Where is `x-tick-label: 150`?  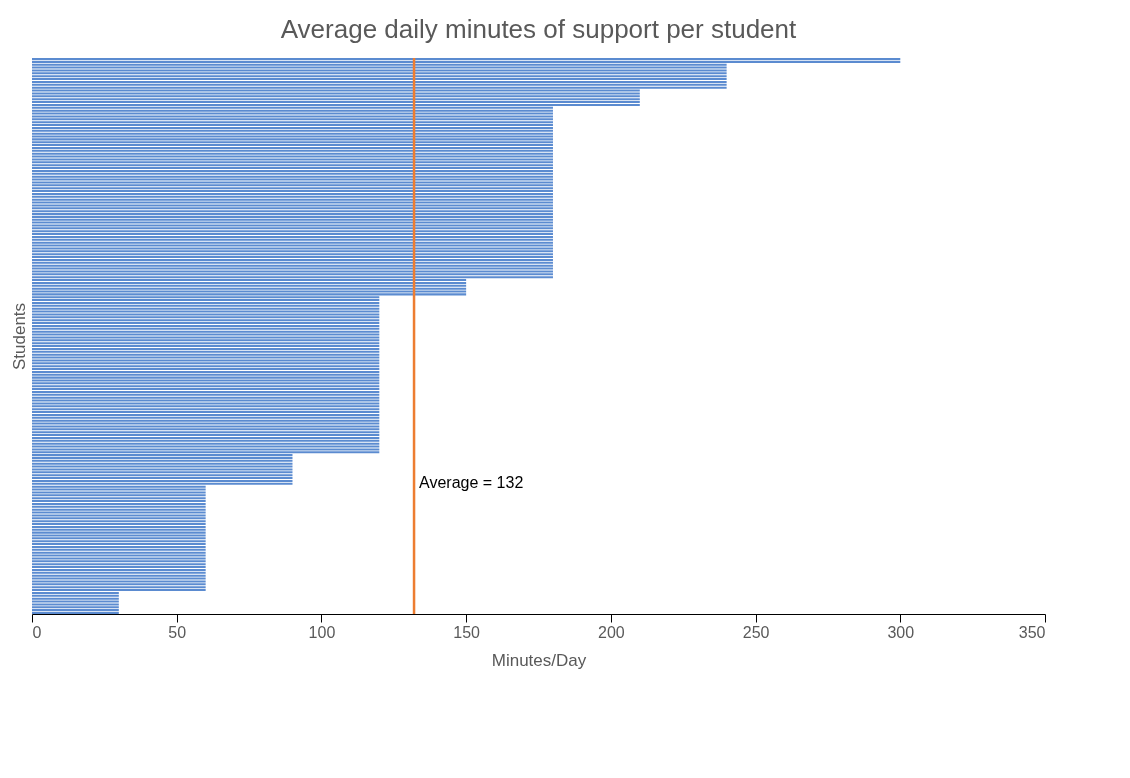
x-tick-label: 150 is located at coordinates (467, 632).